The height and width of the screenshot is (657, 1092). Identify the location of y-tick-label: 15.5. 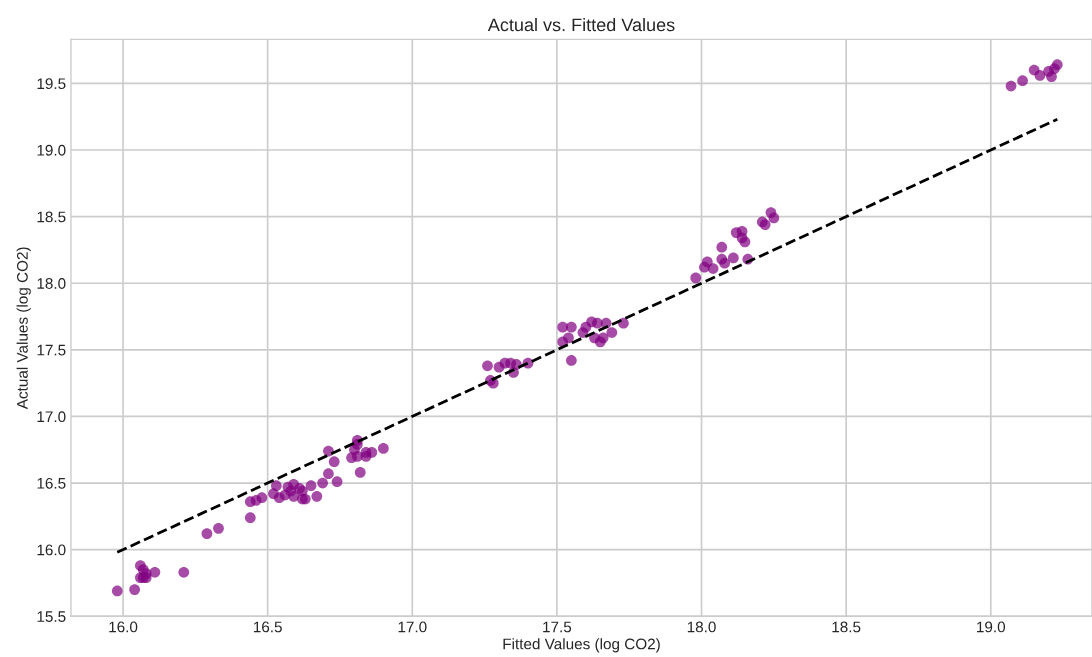
(51, 616).